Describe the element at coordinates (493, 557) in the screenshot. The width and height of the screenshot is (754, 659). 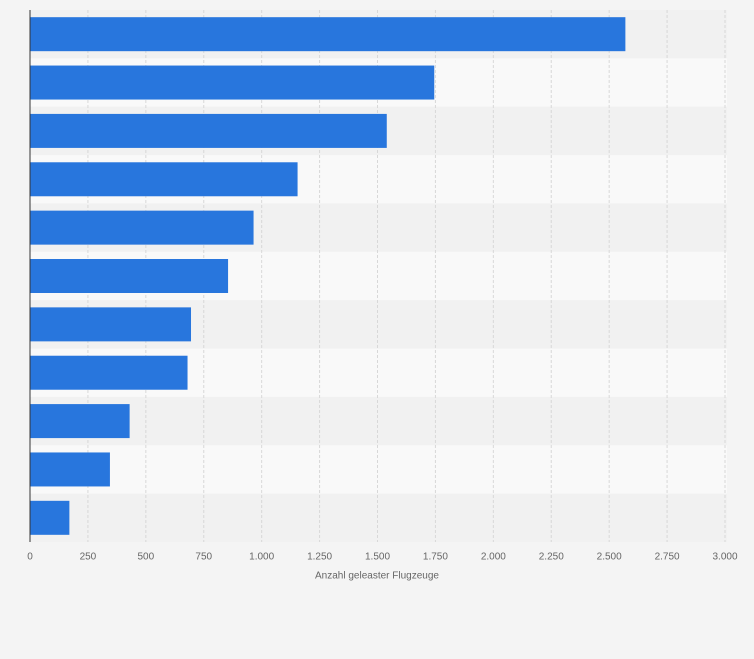
I see `x-tick-label: 2.000` at that location.